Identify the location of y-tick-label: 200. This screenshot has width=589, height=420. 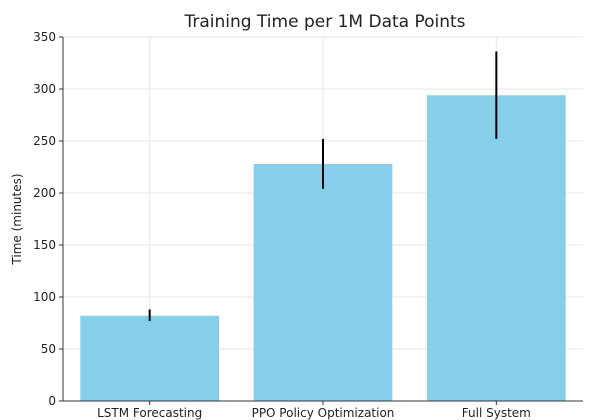
(44, 193).